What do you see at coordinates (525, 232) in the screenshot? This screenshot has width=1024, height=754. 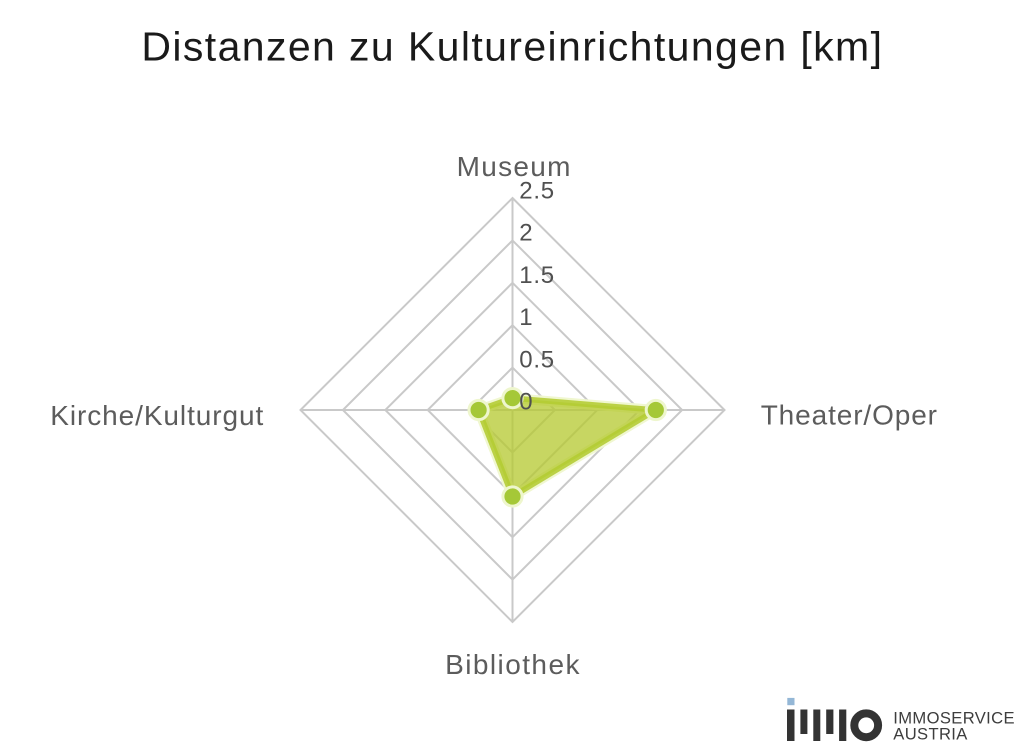 I see `svg-text: 2` at bounding box center [525, 232].